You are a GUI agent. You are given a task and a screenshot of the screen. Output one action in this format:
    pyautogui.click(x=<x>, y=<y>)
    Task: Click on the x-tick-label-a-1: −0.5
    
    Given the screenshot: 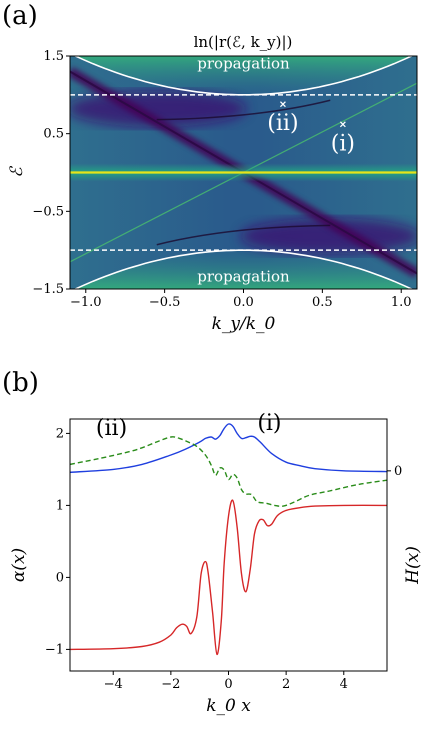 What is the action you would take?
    pyautogui.click(x=165, y=302)
    